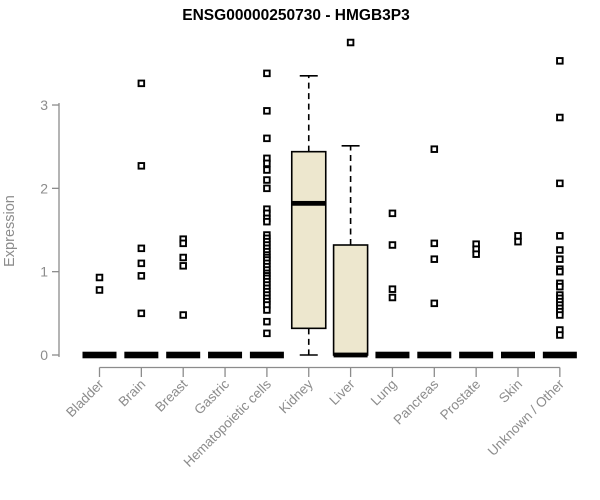 This screenshot has height=500, width=600. What do you see at coordinates (132, 393) in the screenshot?
I see `x-category-label: Brain` at bounding box center [132, 393].